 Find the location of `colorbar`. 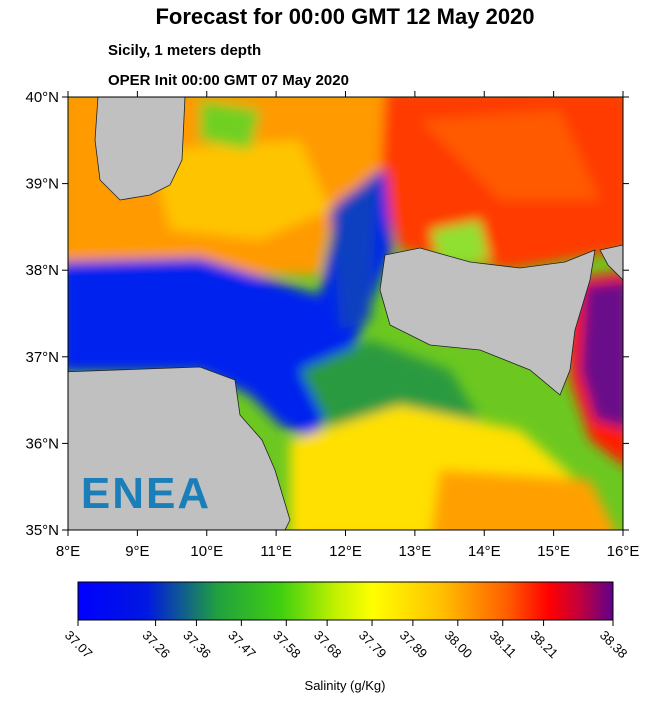

colorbar is located at coordinates (345, 601).